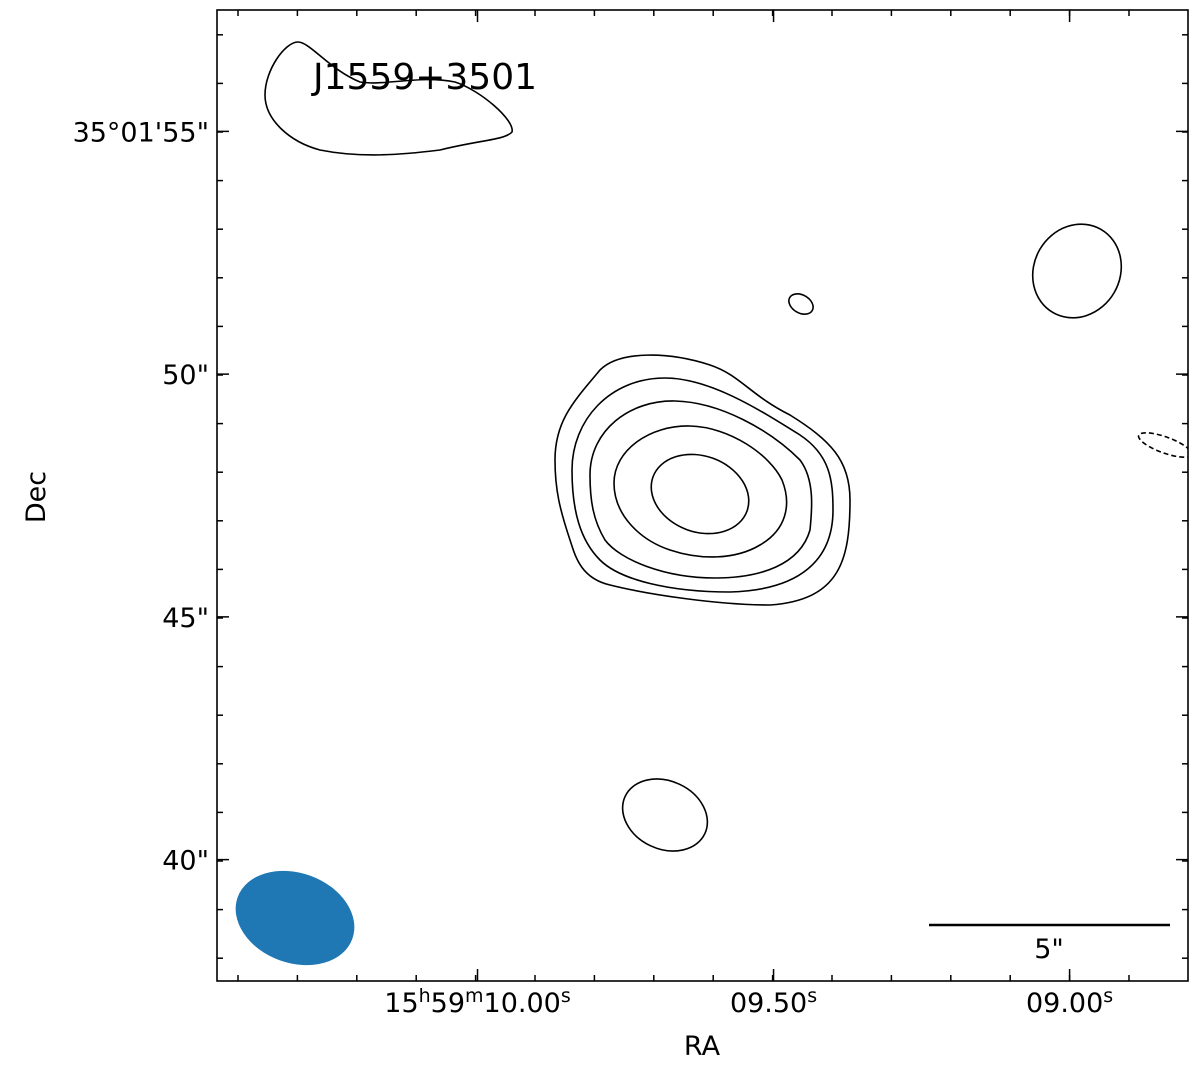 The height and width of the screenshot is (1073, 1200). I want to click on y-tick-label: 40", so click(185, 861).